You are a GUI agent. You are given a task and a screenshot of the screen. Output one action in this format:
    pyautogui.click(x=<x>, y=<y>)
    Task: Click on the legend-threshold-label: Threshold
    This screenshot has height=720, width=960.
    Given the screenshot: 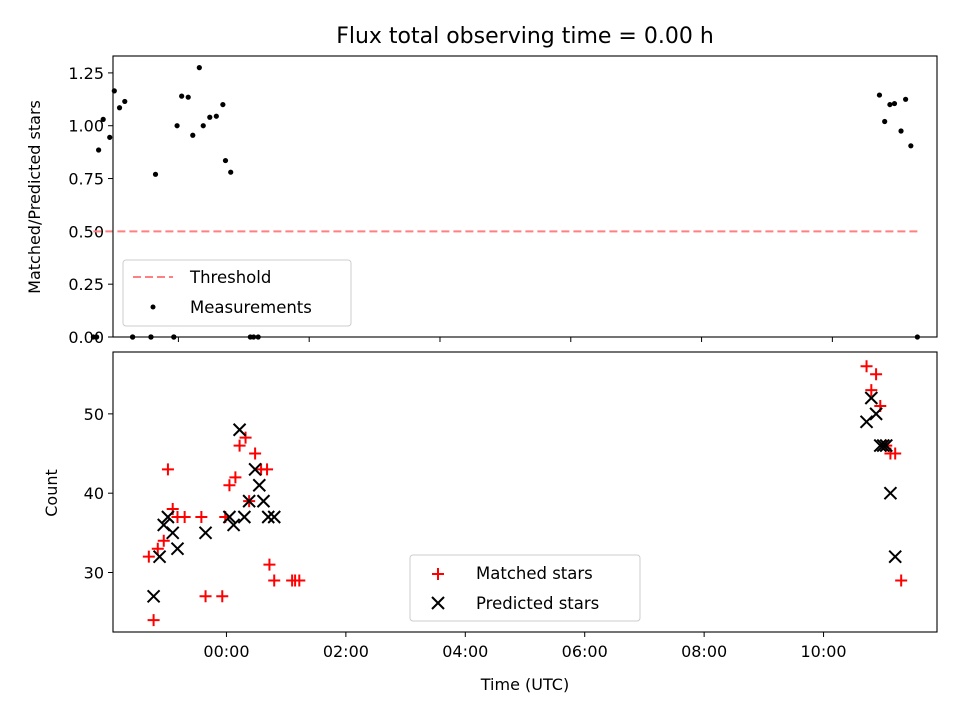 What is the action you would take?
    pyautogui.click(x=230, y=277)
    